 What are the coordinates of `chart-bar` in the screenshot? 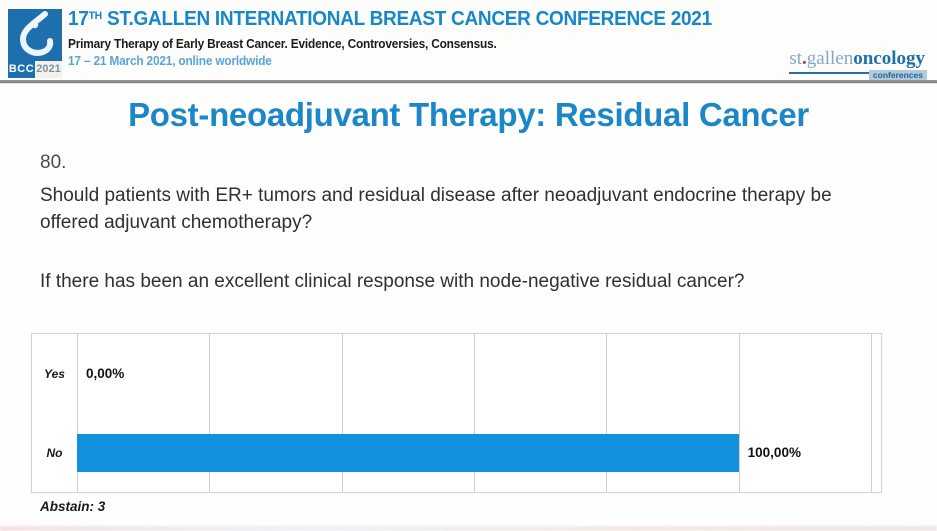 It's located at (408, 452).